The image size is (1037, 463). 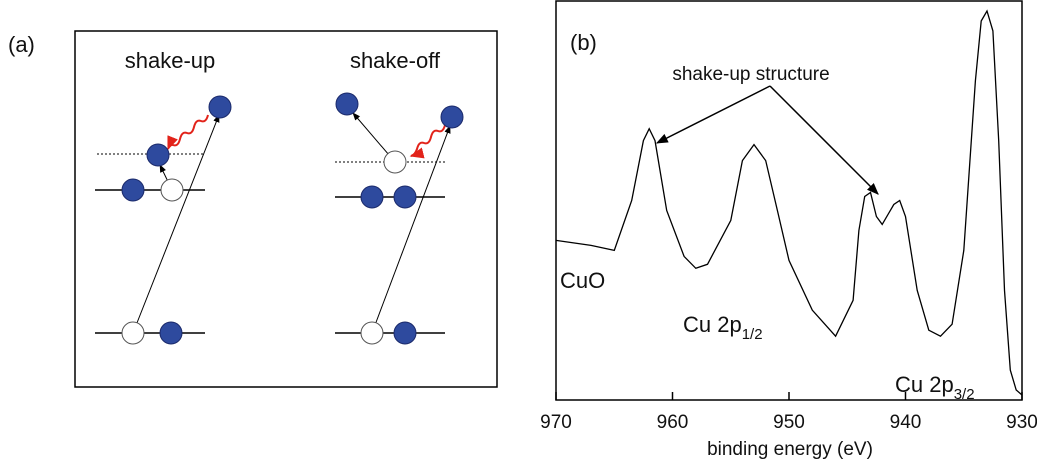 What do you see at coordinates (1021, 422) in the screenshot?
I see `x-tick-label: 930` at bounding box center [1021, 422].